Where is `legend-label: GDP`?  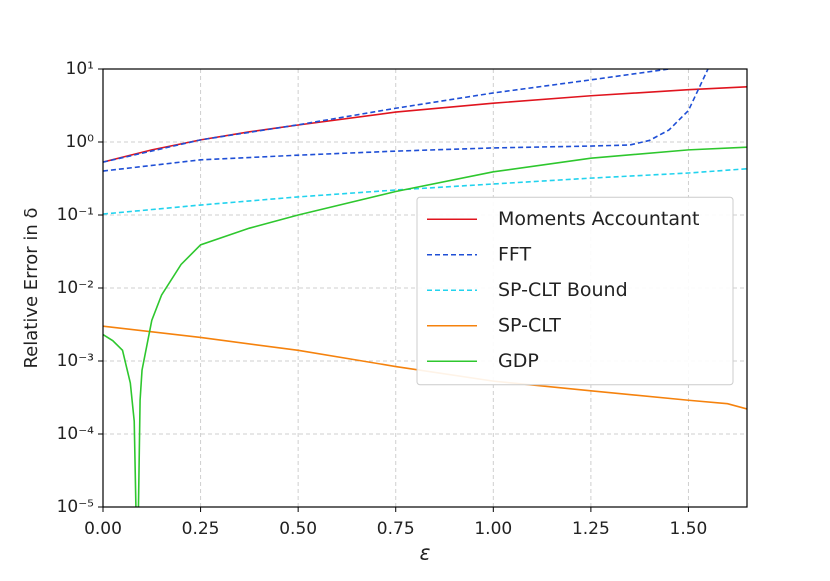 legend-label: GDP is located at coordinates (518, 361).